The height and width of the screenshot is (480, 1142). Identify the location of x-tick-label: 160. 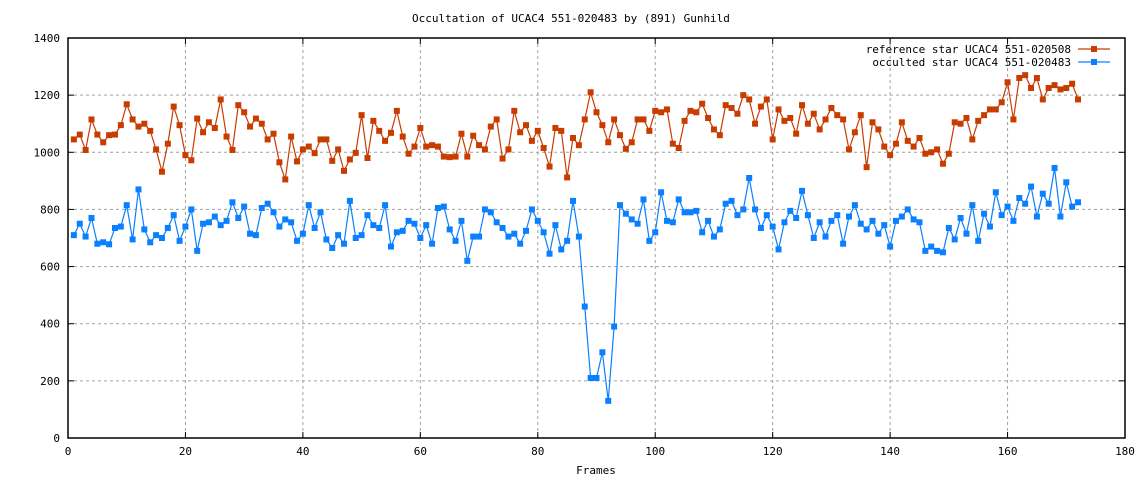
(1008, 451).